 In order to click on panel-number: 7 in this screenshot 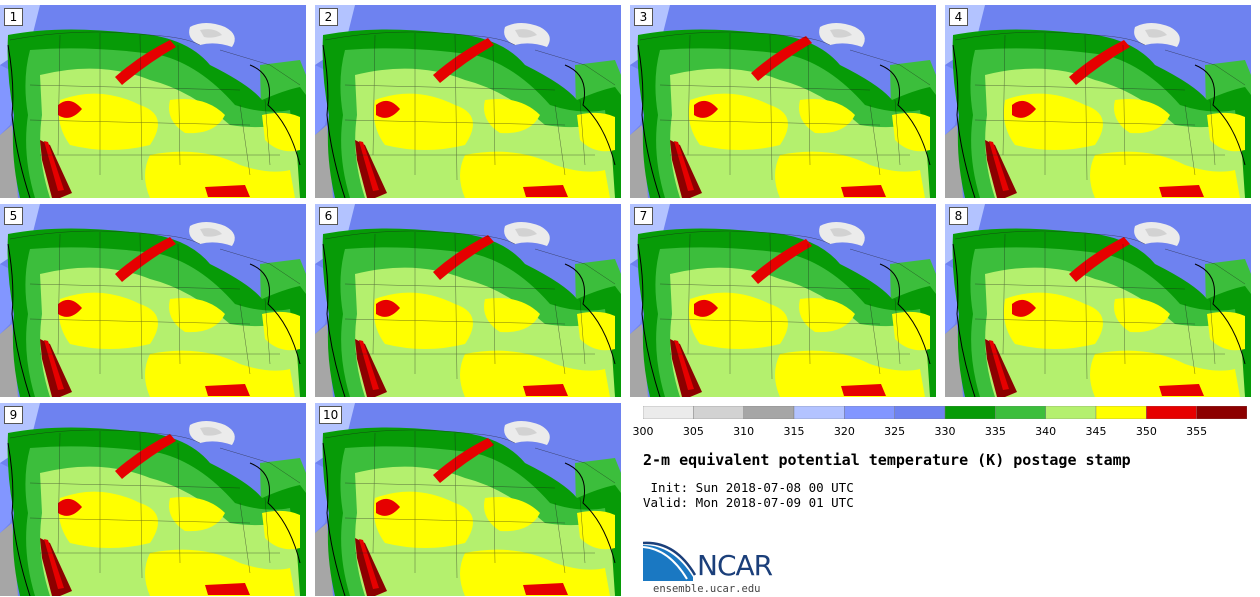, I will do `click(643, 216)`.